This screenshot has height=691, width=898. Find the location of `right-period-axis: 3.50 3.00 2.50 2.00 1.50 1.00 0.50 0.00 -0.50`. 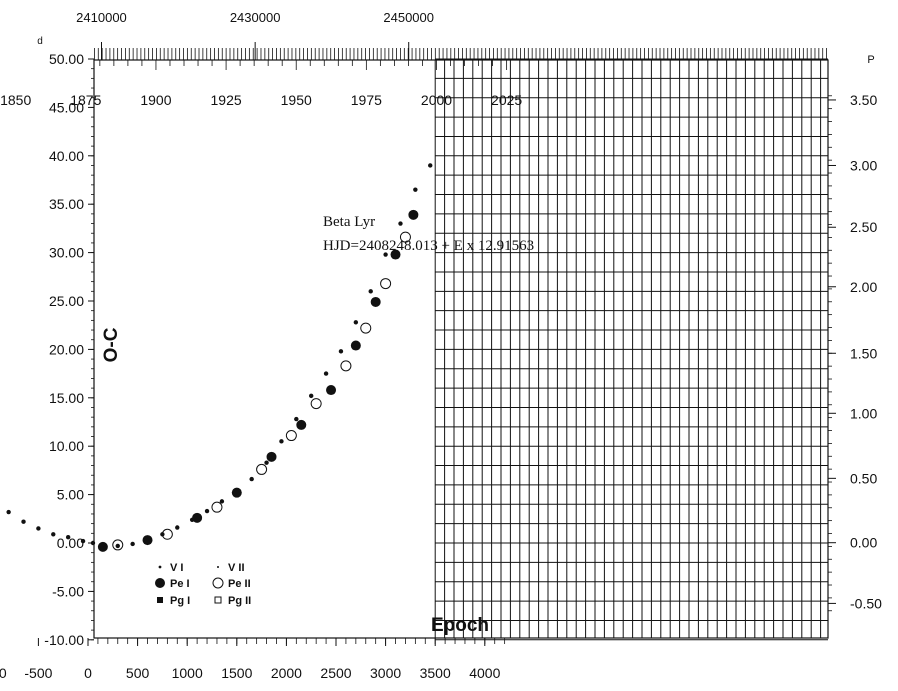

right-period-axis: 3.50 3.00 2.50 2.00 1.50 1.00 0.50 0.00 -0.50 is located at coordinates (855, 351).